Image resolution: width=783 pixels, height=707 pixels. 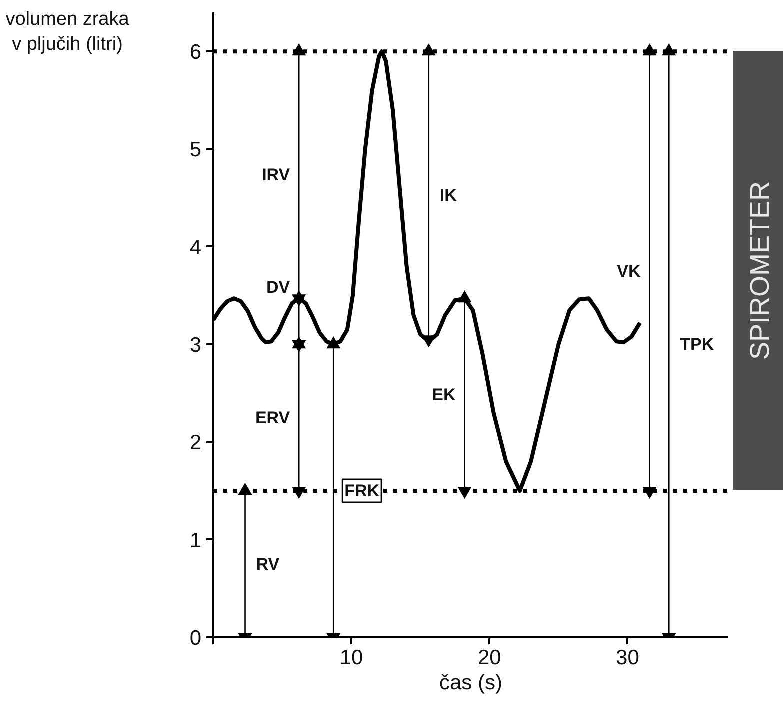 I want to click on x-tick-label: 20, so click(x=490, y=658).